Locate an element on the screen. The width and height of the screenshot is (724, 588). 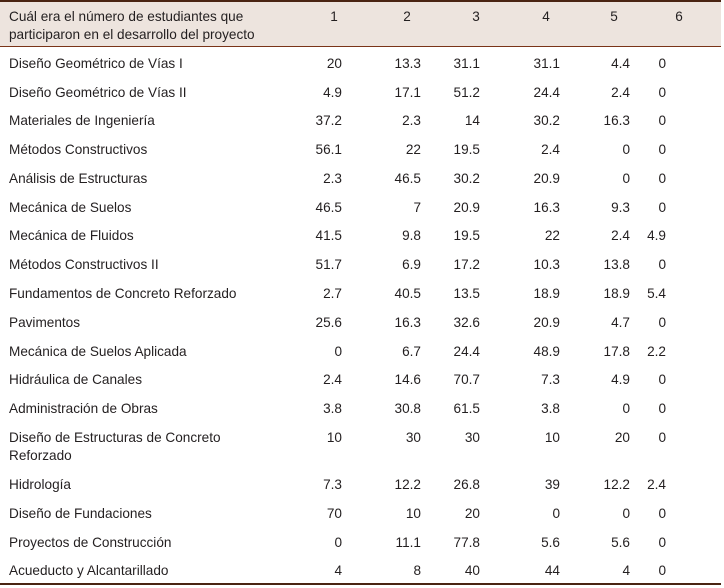
cell-col-2: 40.5 is located at coordinates (407, 293).